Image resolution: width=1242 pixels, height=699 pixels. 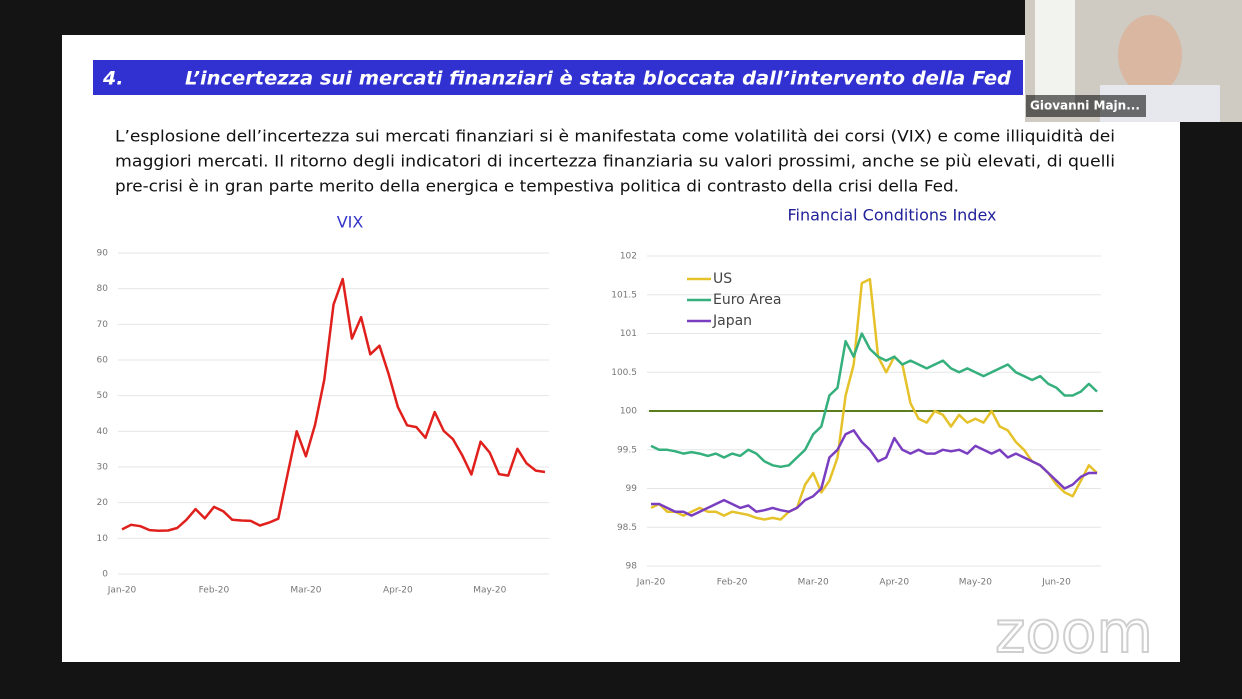 I want to click on zoom-watermark: zoom, so click(x=1074, y=632).